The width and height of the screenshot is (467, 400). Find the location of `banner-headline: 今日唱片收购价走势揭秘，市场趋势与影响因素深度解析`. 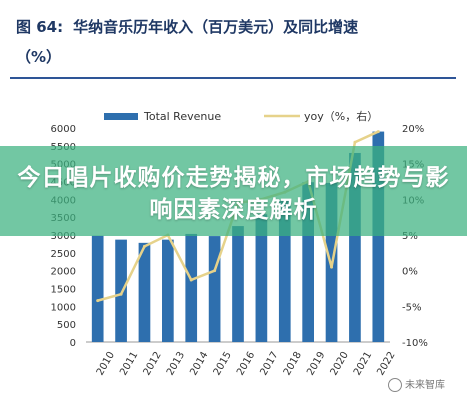

banner-headline: 今日唱片收购价走势揭秘，市场趋势与影响因素深度解析 is located at coordinates (233, 194).